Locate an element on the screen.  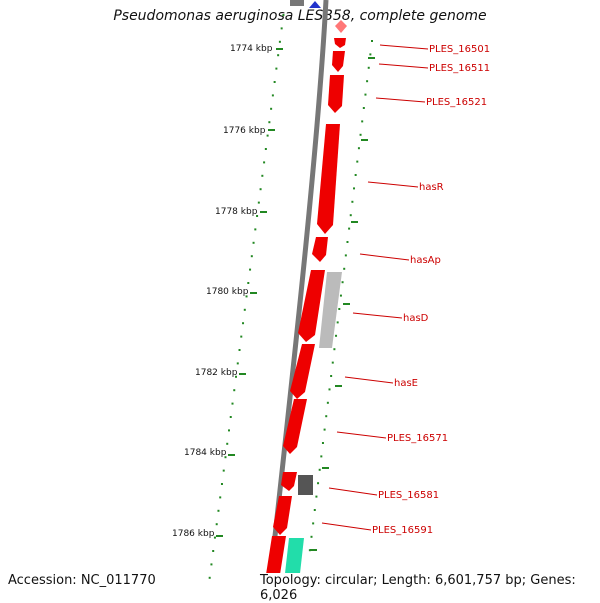
tick-label-1784: 1784 kbp is located at coordinates (205, 453).